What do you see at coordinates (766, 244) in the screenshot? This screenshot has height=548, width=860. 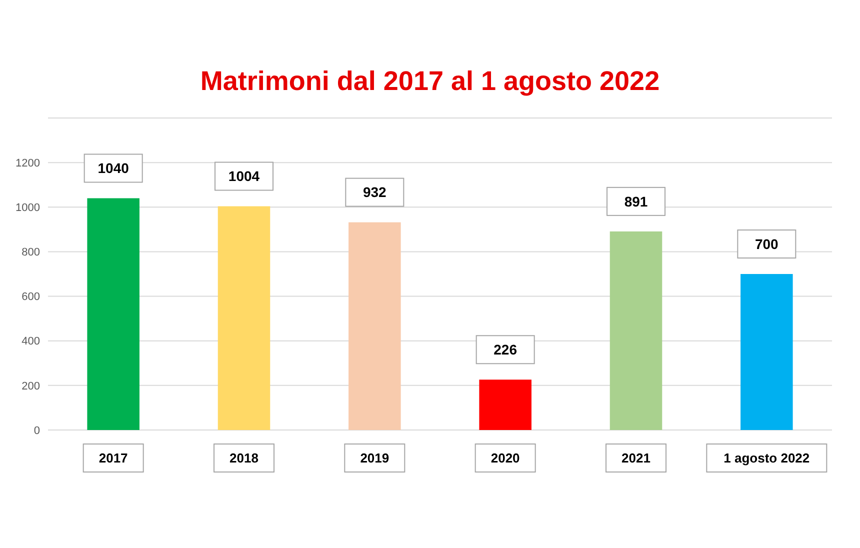 I see `data-label: 700` at bounding box center [766, 244].